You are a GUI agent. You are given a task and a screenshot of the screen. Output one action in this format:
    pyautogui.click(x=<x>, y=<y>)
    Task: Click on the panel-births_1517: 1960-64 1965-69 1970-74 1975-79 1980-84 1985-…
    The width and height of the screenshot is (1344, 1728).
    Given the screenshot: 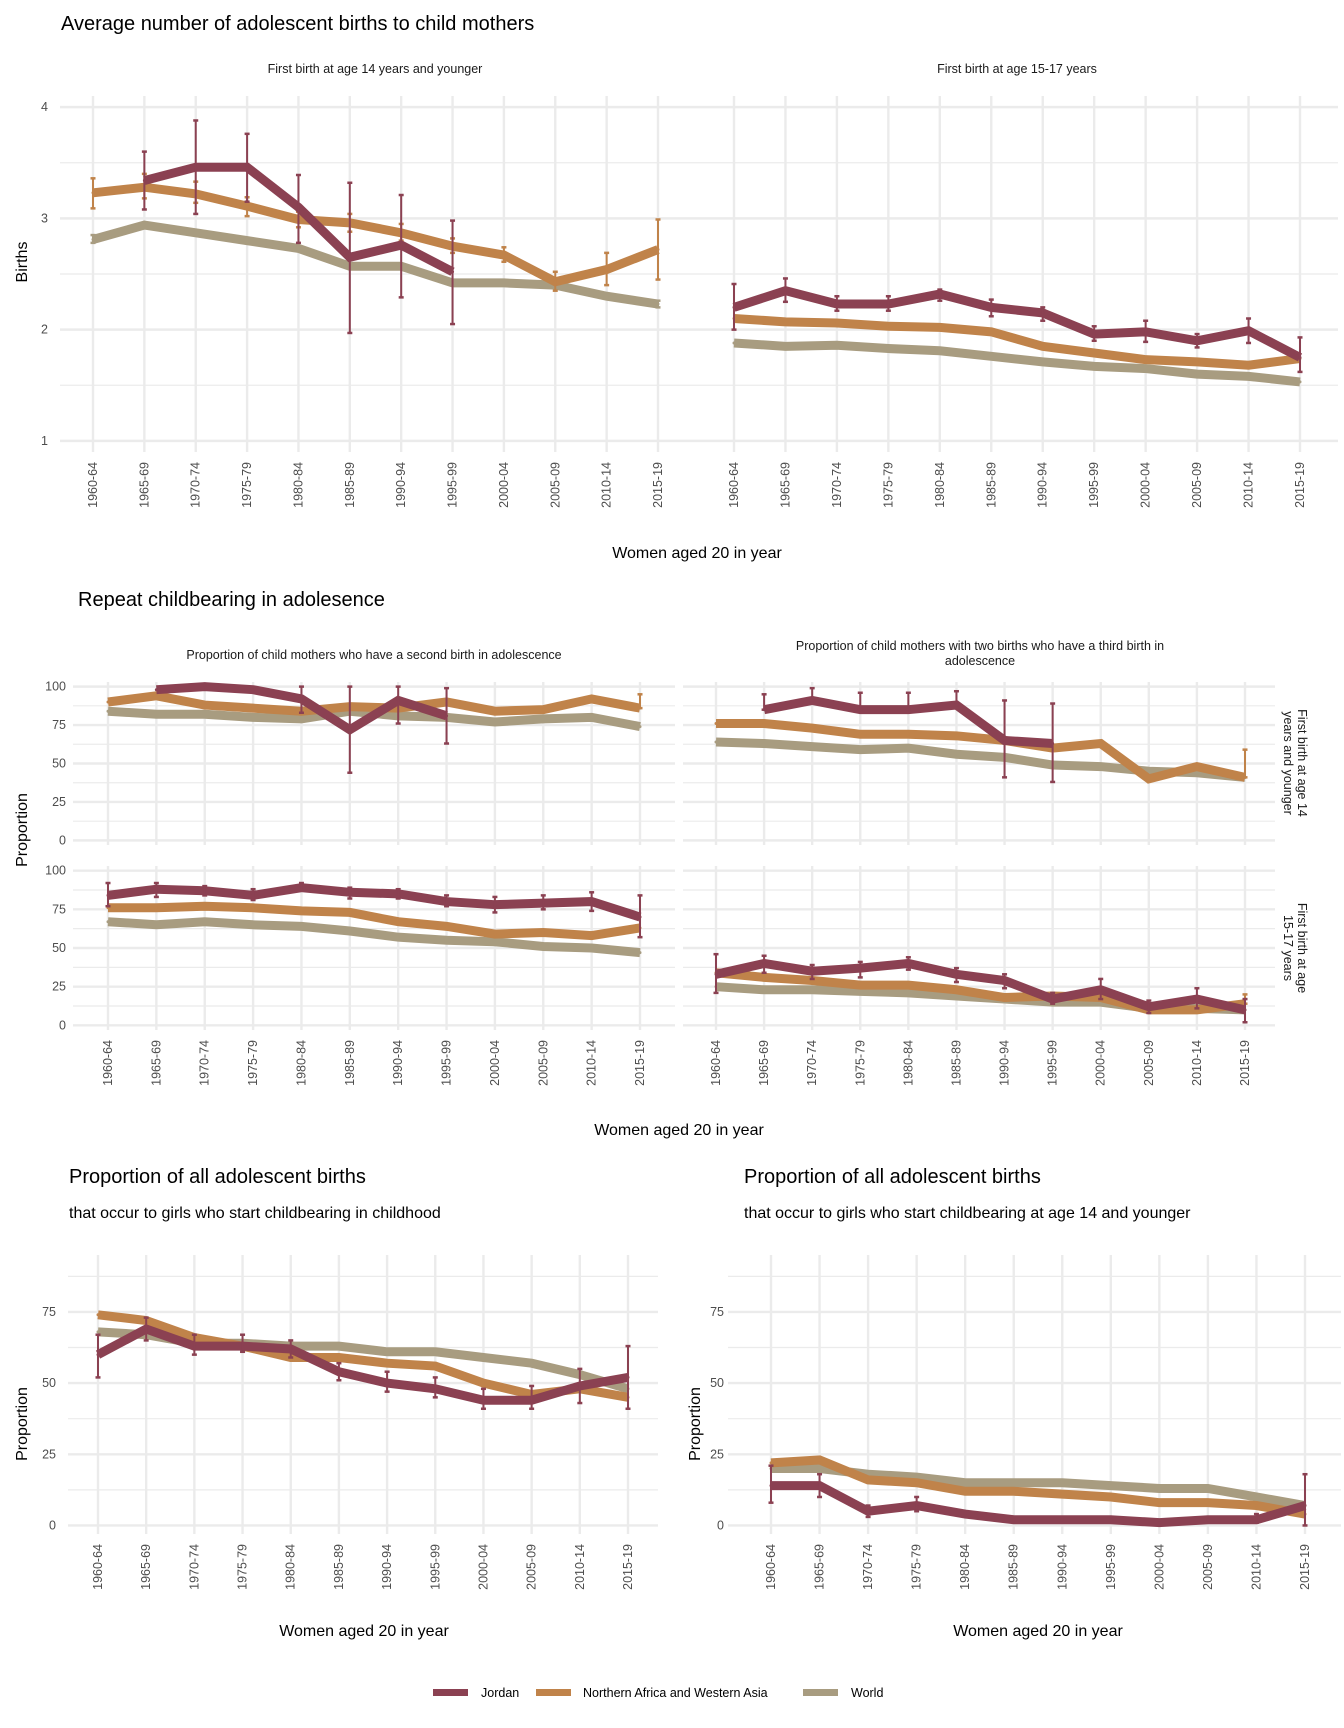 What is the action you would take?
    pyautogui.click(x=1013, y=285)
    